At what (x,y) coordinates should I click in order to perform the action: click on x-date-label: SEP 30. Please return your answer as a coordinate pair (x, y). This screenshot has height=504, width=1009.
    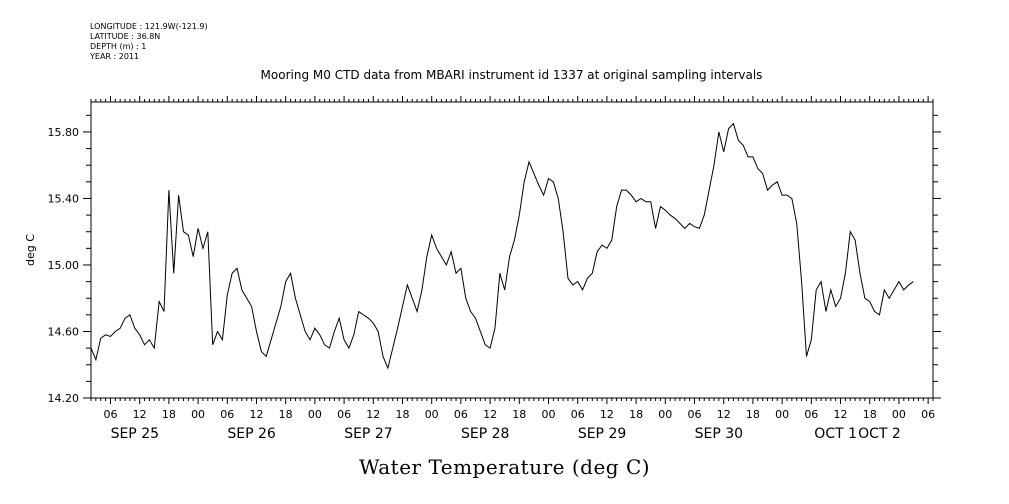
    Looking at the image, I should click on (719, 434).